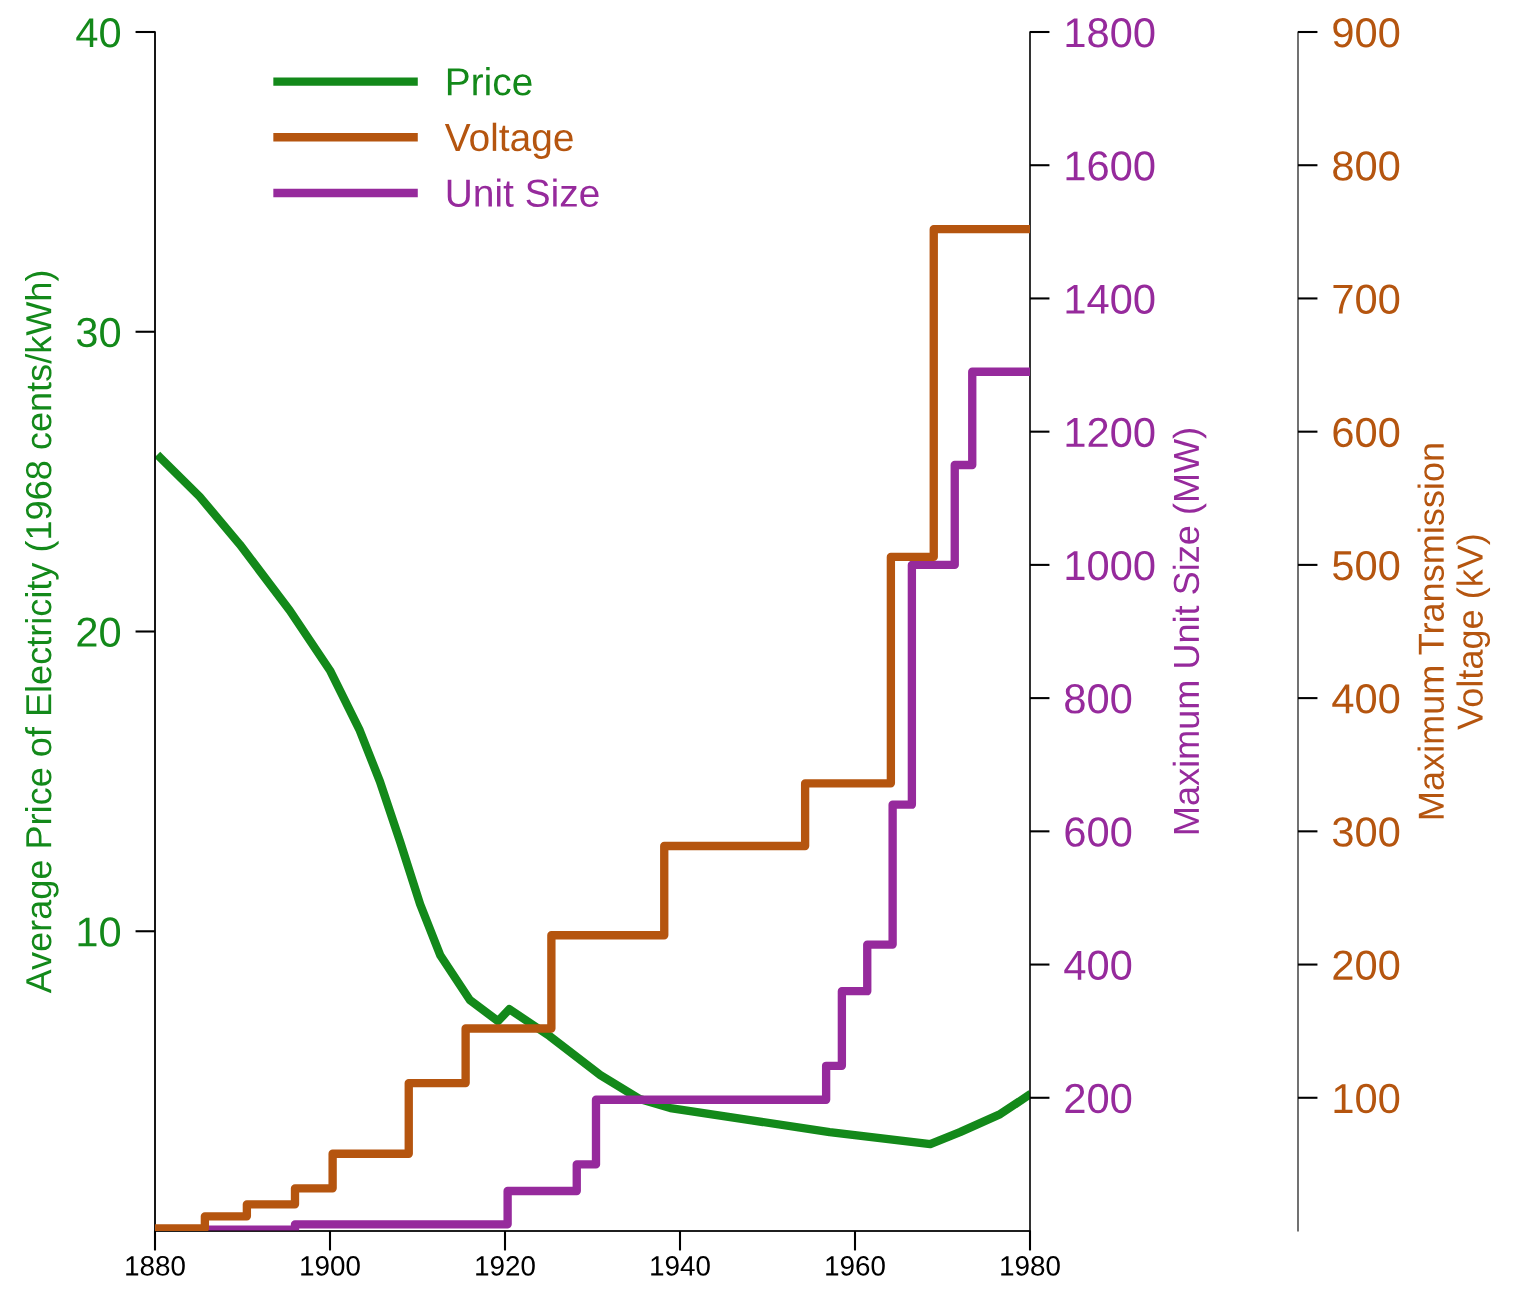 The image size is (1522, 1308). What do you see at coordinates (1189, 631) in the screenshot?
I see `y2-axis-title: Maximum Unit Size (MW)` at bounding box center [1189, 631].